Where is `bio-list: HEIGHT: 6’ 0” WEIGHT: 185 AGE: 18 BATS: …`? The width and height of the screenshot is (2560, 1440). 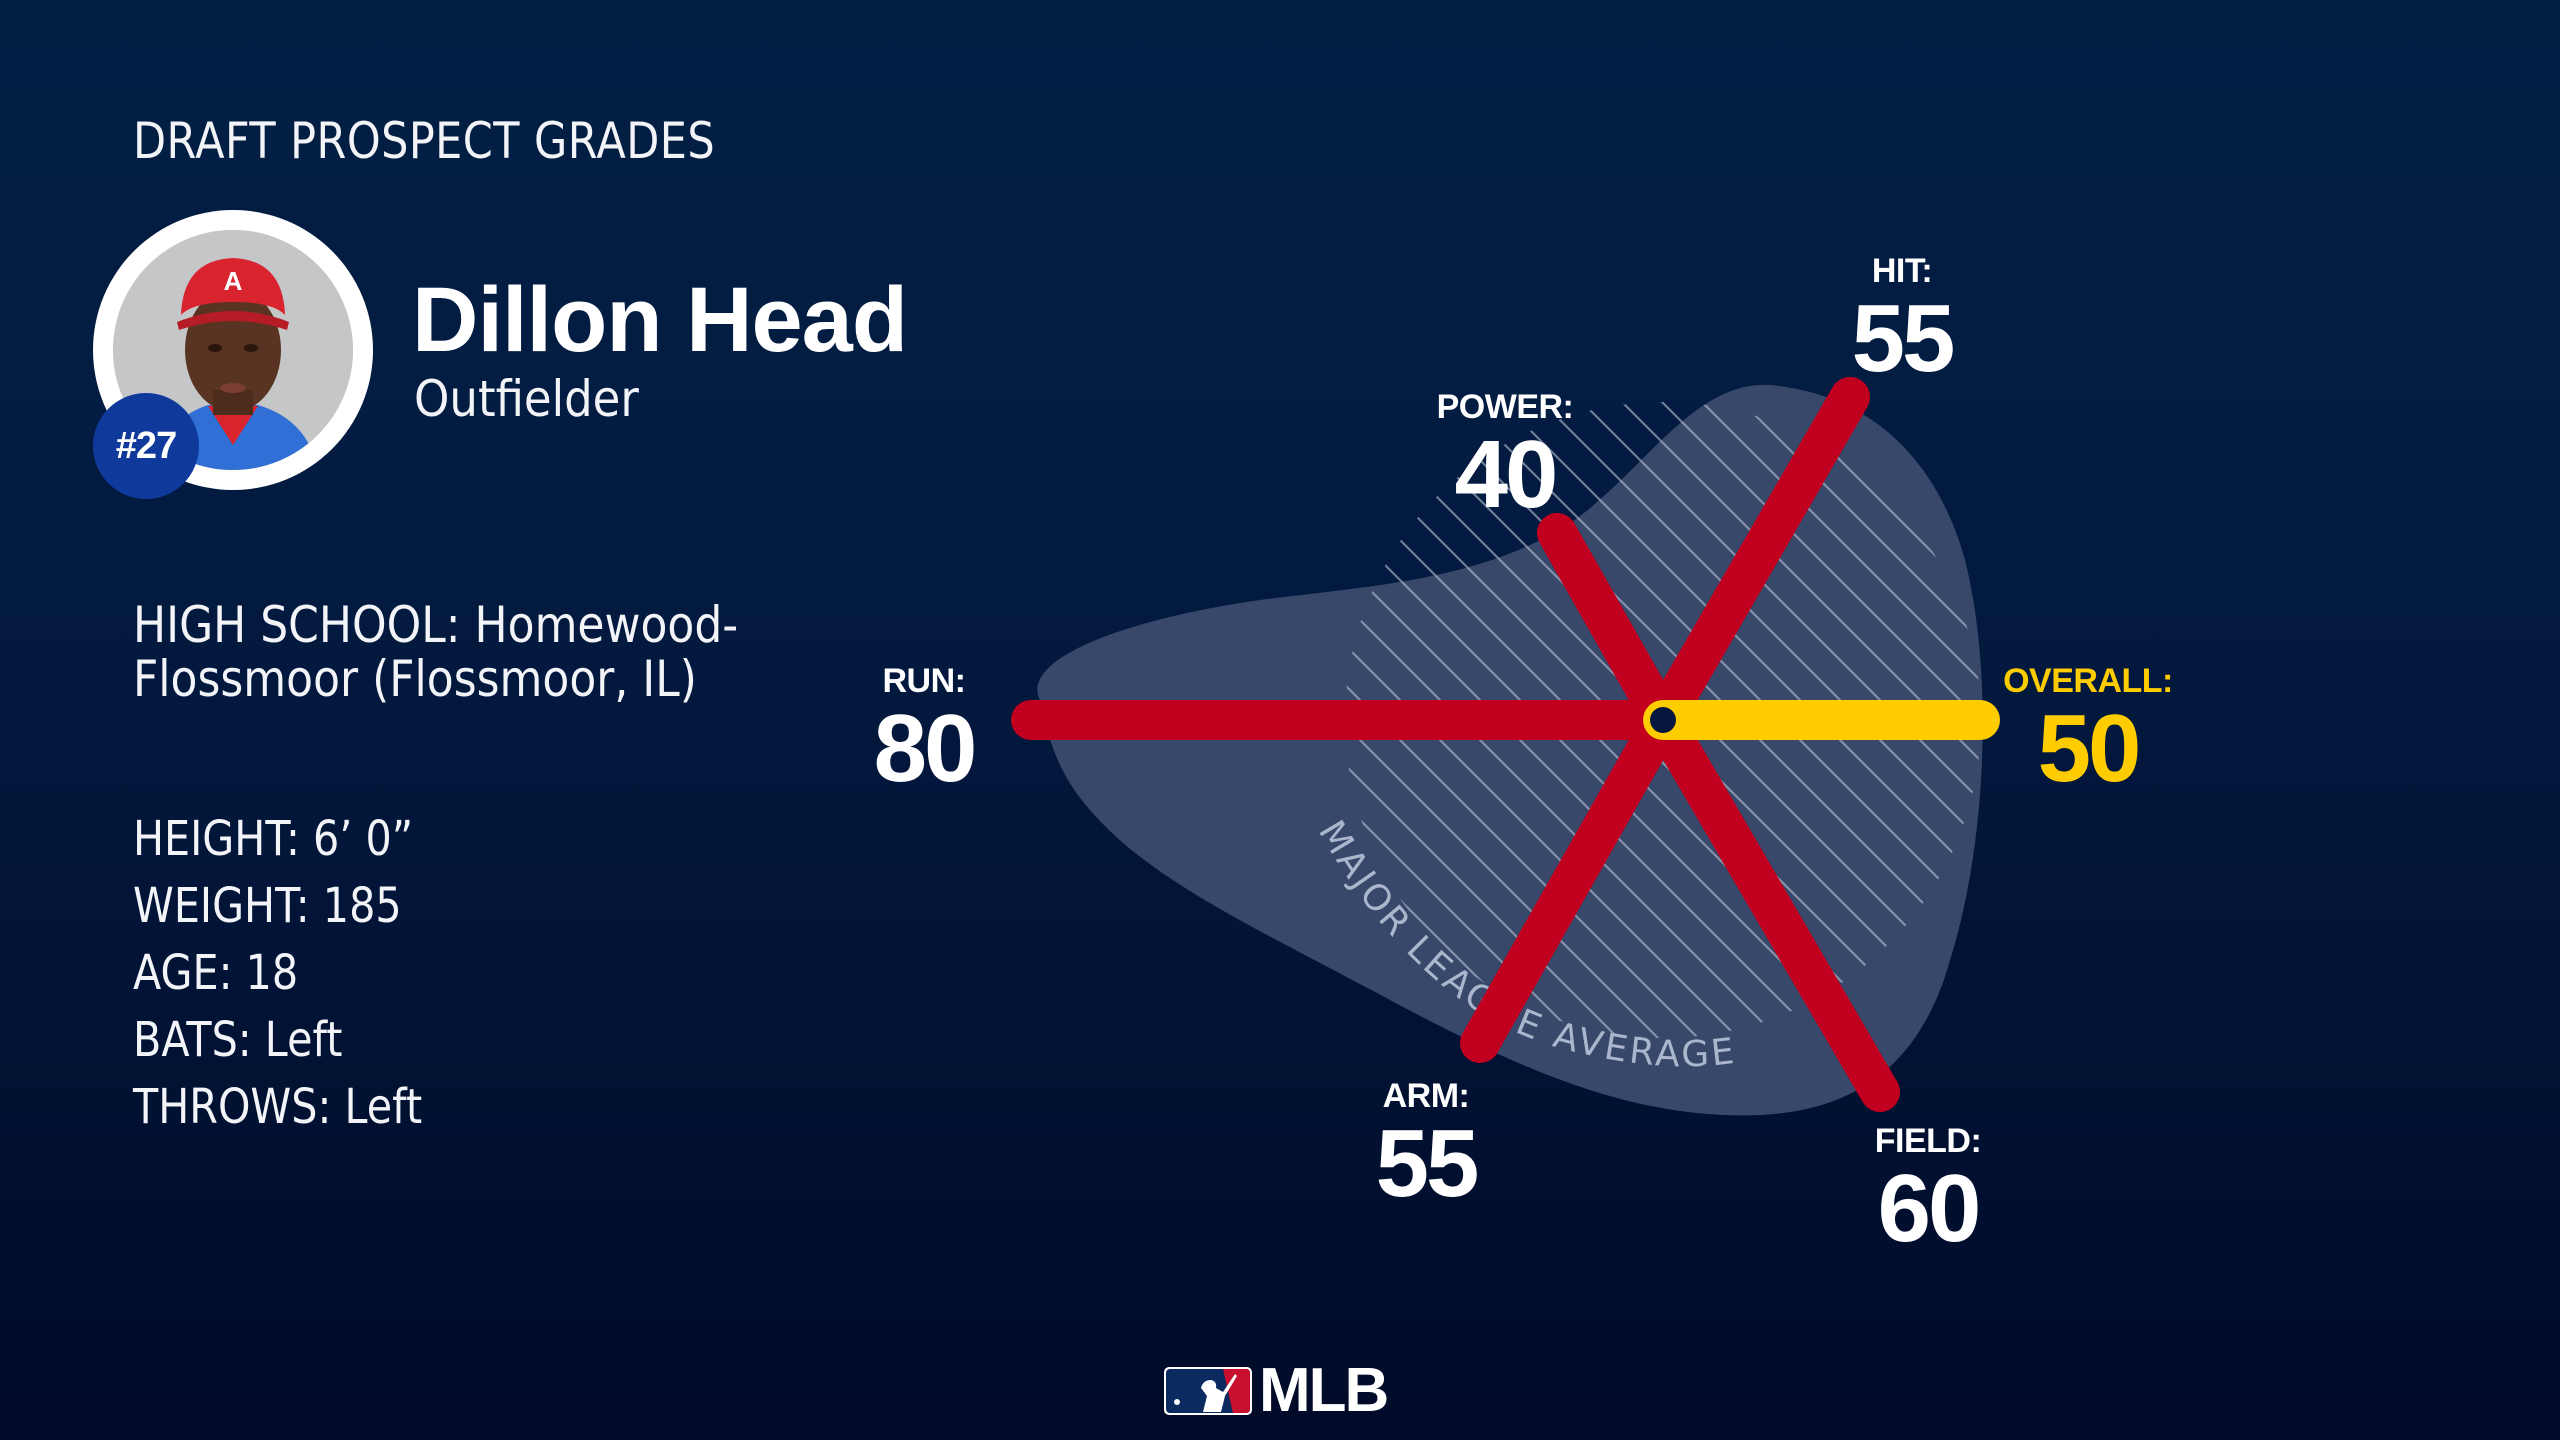 bio-list: HEIGHT: 6’ 0” WEIGHT: 185 AGE: 18 BATS: … is located at coordinates (277, 973).